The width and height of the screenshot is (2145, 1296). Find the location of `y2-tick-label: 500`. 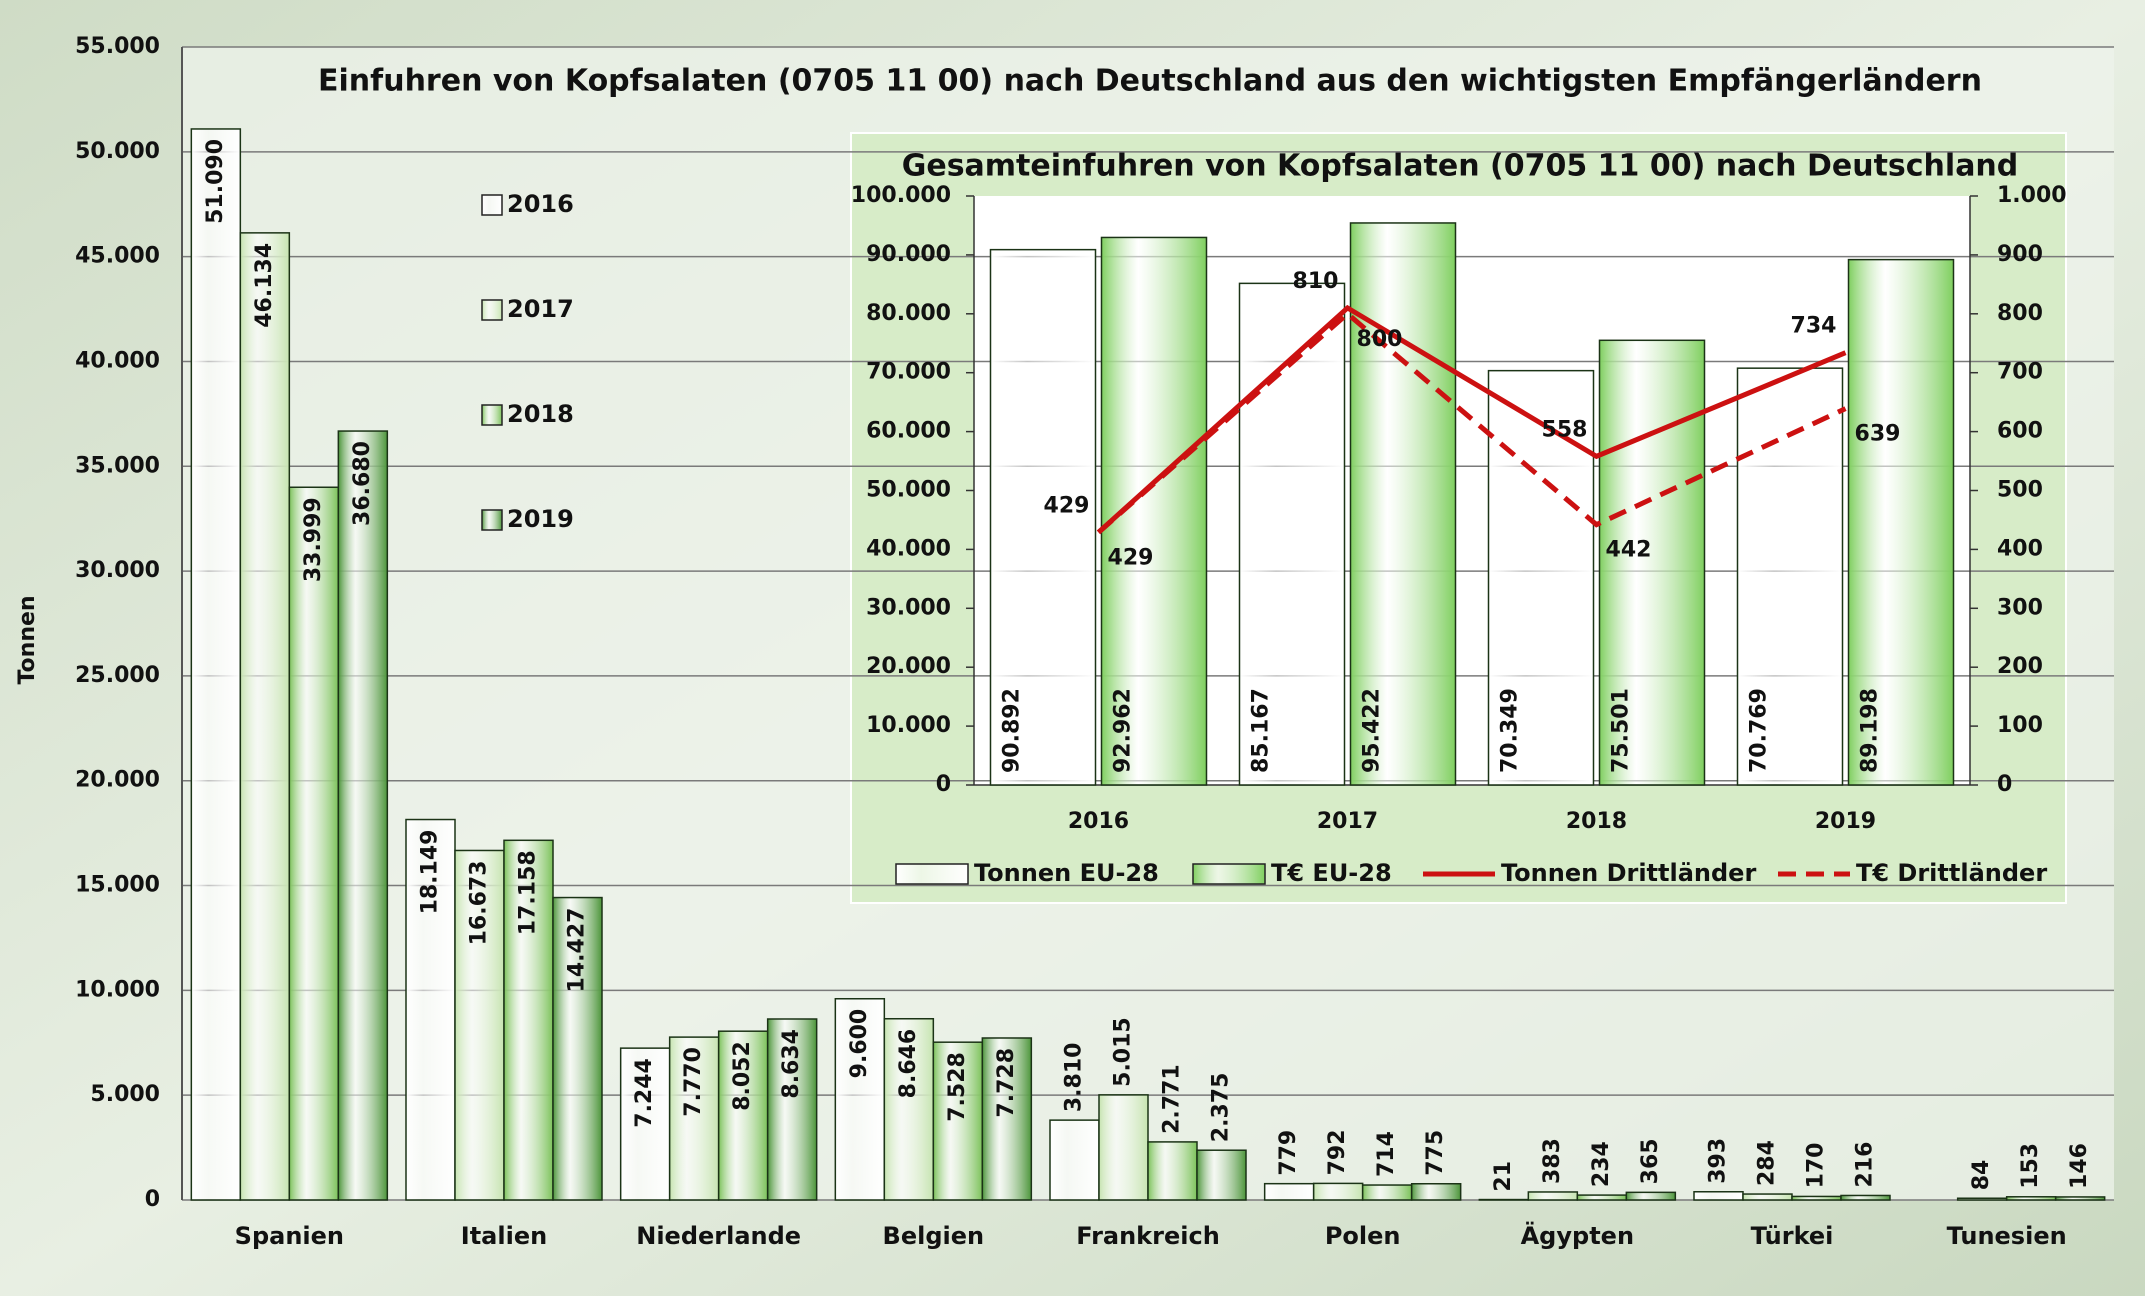

y2-tick-label: 500 is located at coordinates (2020, 490).